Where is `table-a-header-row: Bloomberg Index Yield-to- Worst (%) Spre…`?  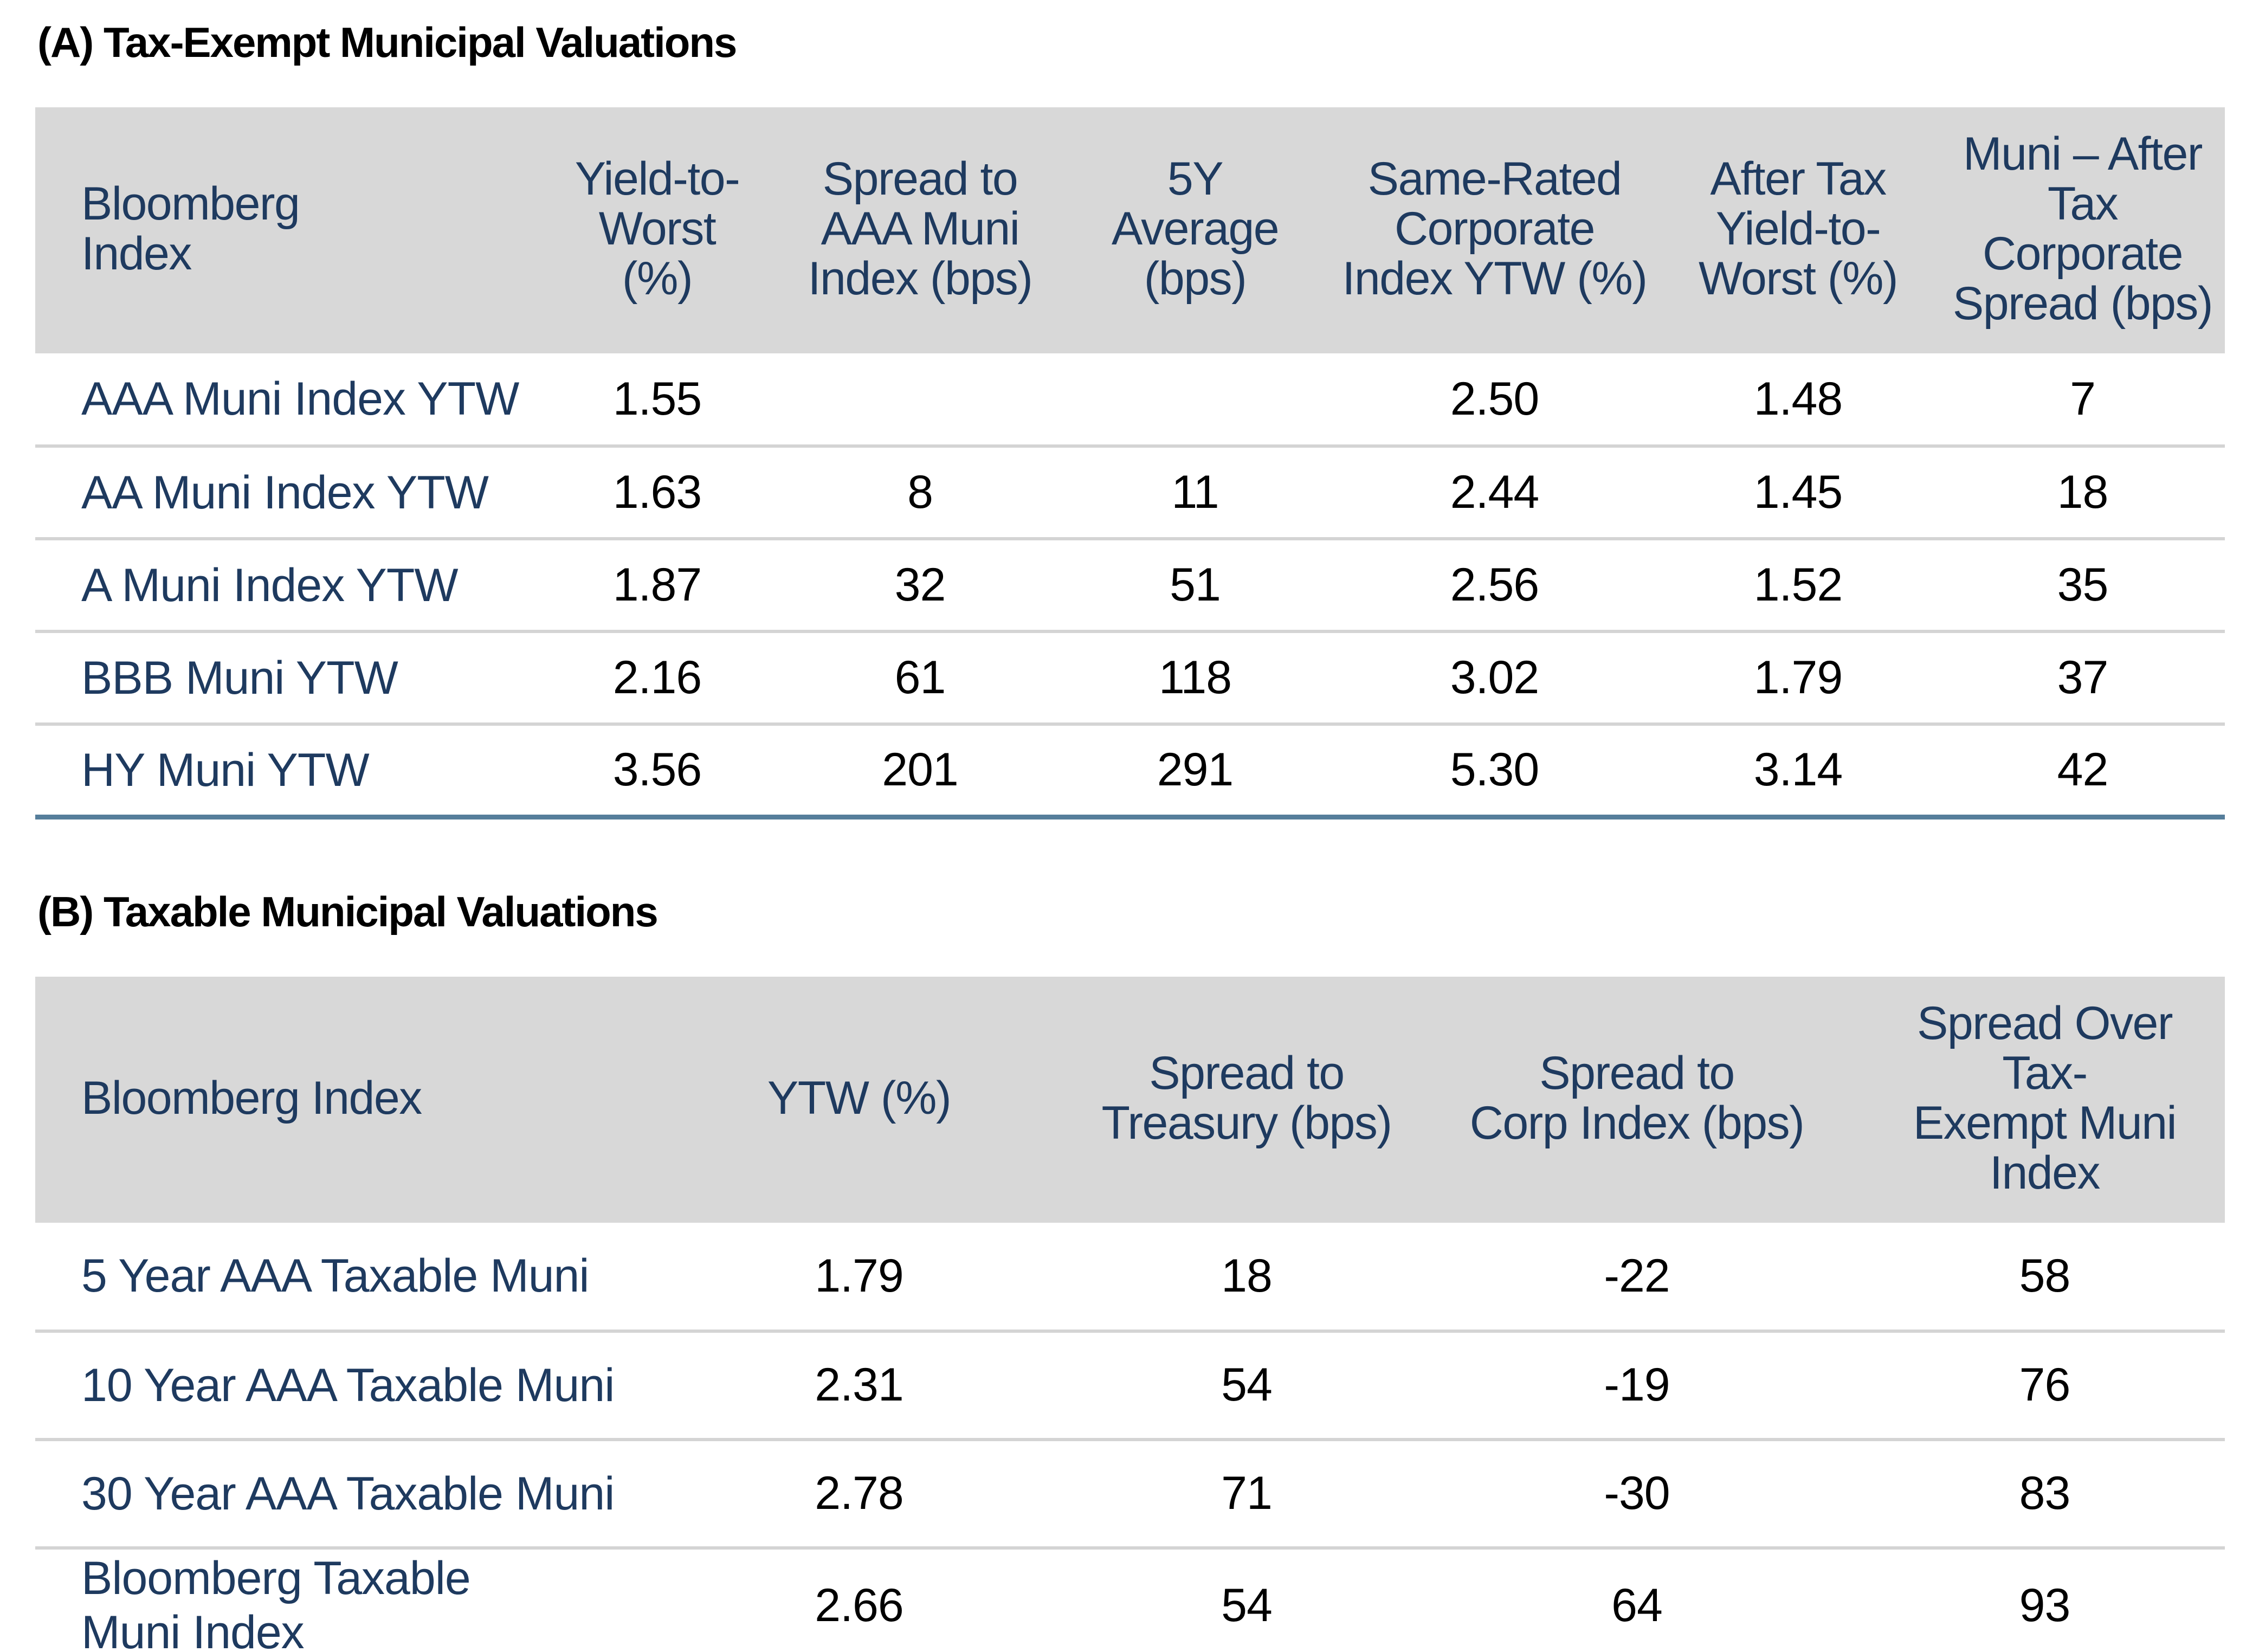
table-a-header-row: Bloomberg Index Yield-to- Worst (%) Spre… is located at coordinates (1130, 230).